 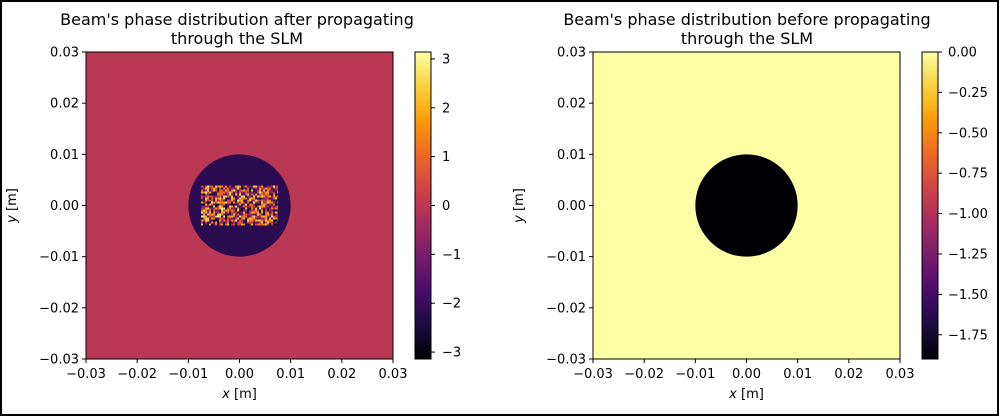 What do you see at coordinates (968, 214) in the screenshot?
I see `colorbar-tick-label: −1.00` at bounding box center [968, 214].